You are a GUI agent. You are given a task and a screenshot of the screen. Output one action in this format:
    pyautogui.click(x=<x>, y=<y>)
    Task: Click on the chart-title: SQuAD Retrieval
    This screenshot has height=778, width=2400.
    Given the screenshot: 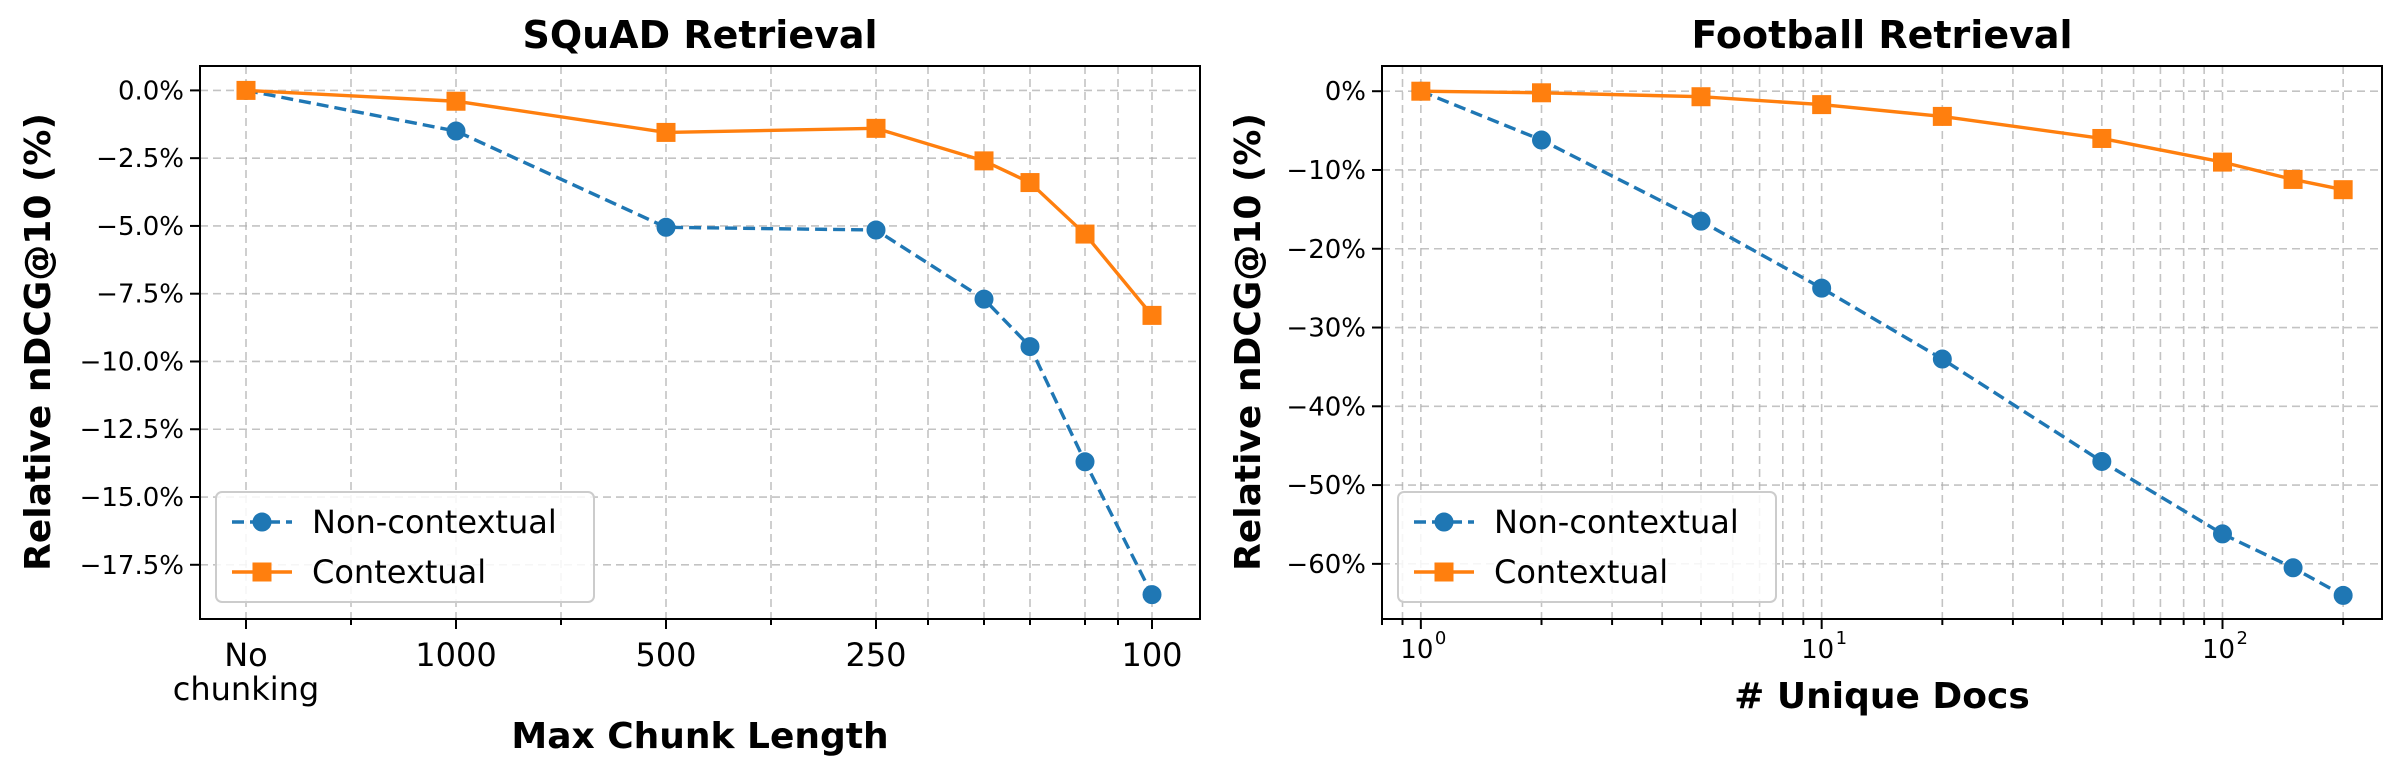 What is the action you would take?
    pyautogui.click(x=699, y=35)
    